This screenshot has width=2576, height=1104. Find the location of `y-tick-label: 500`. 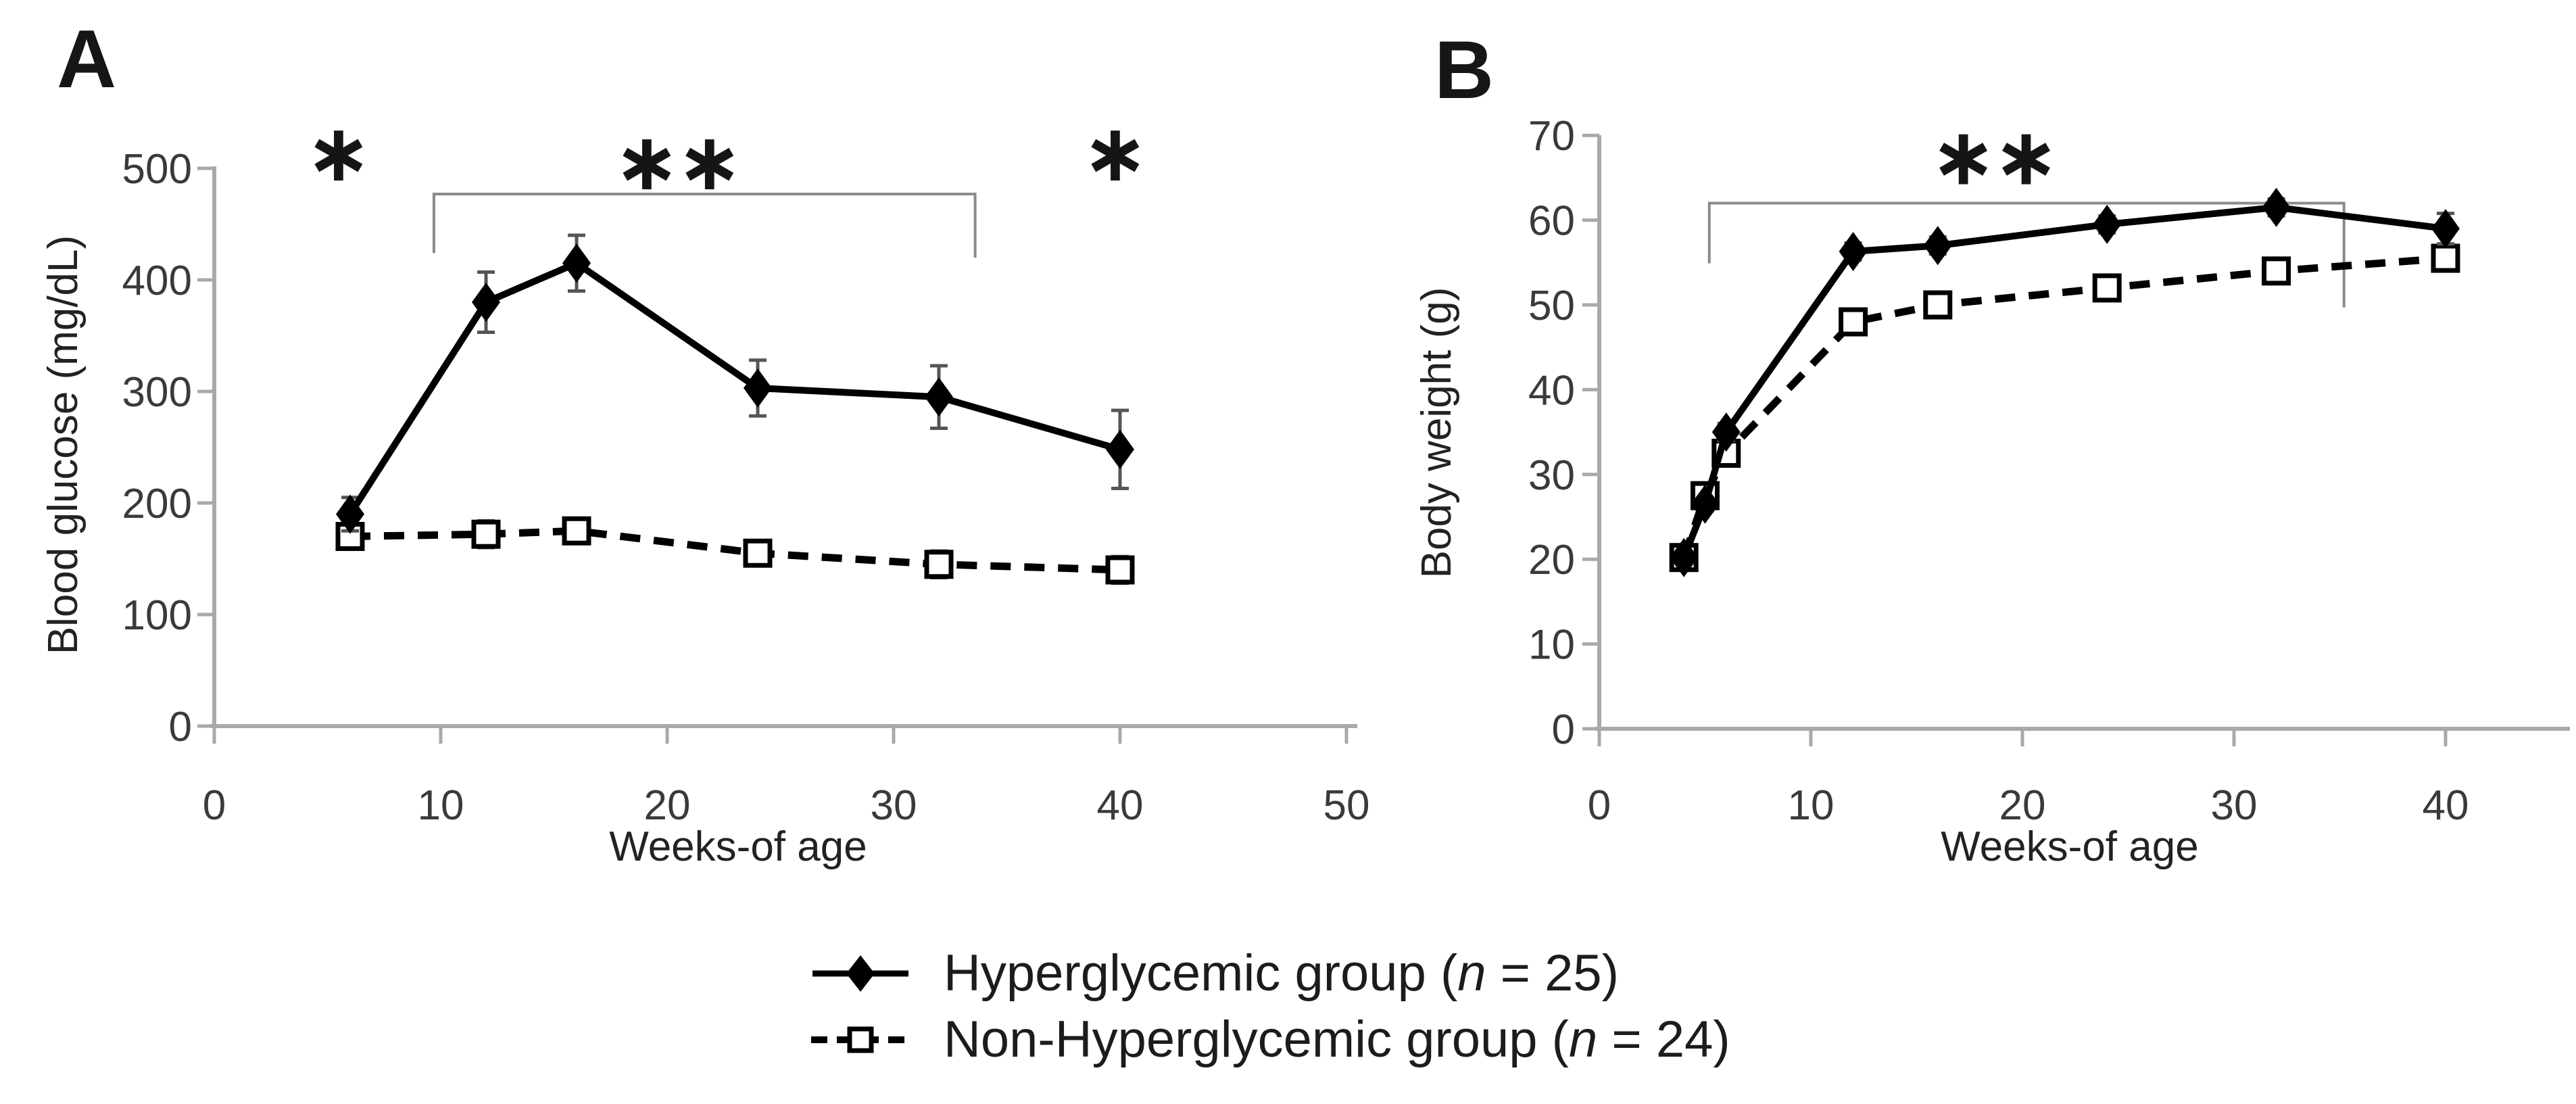

y-tick-label: 500 is located at coordinates (157, 169).